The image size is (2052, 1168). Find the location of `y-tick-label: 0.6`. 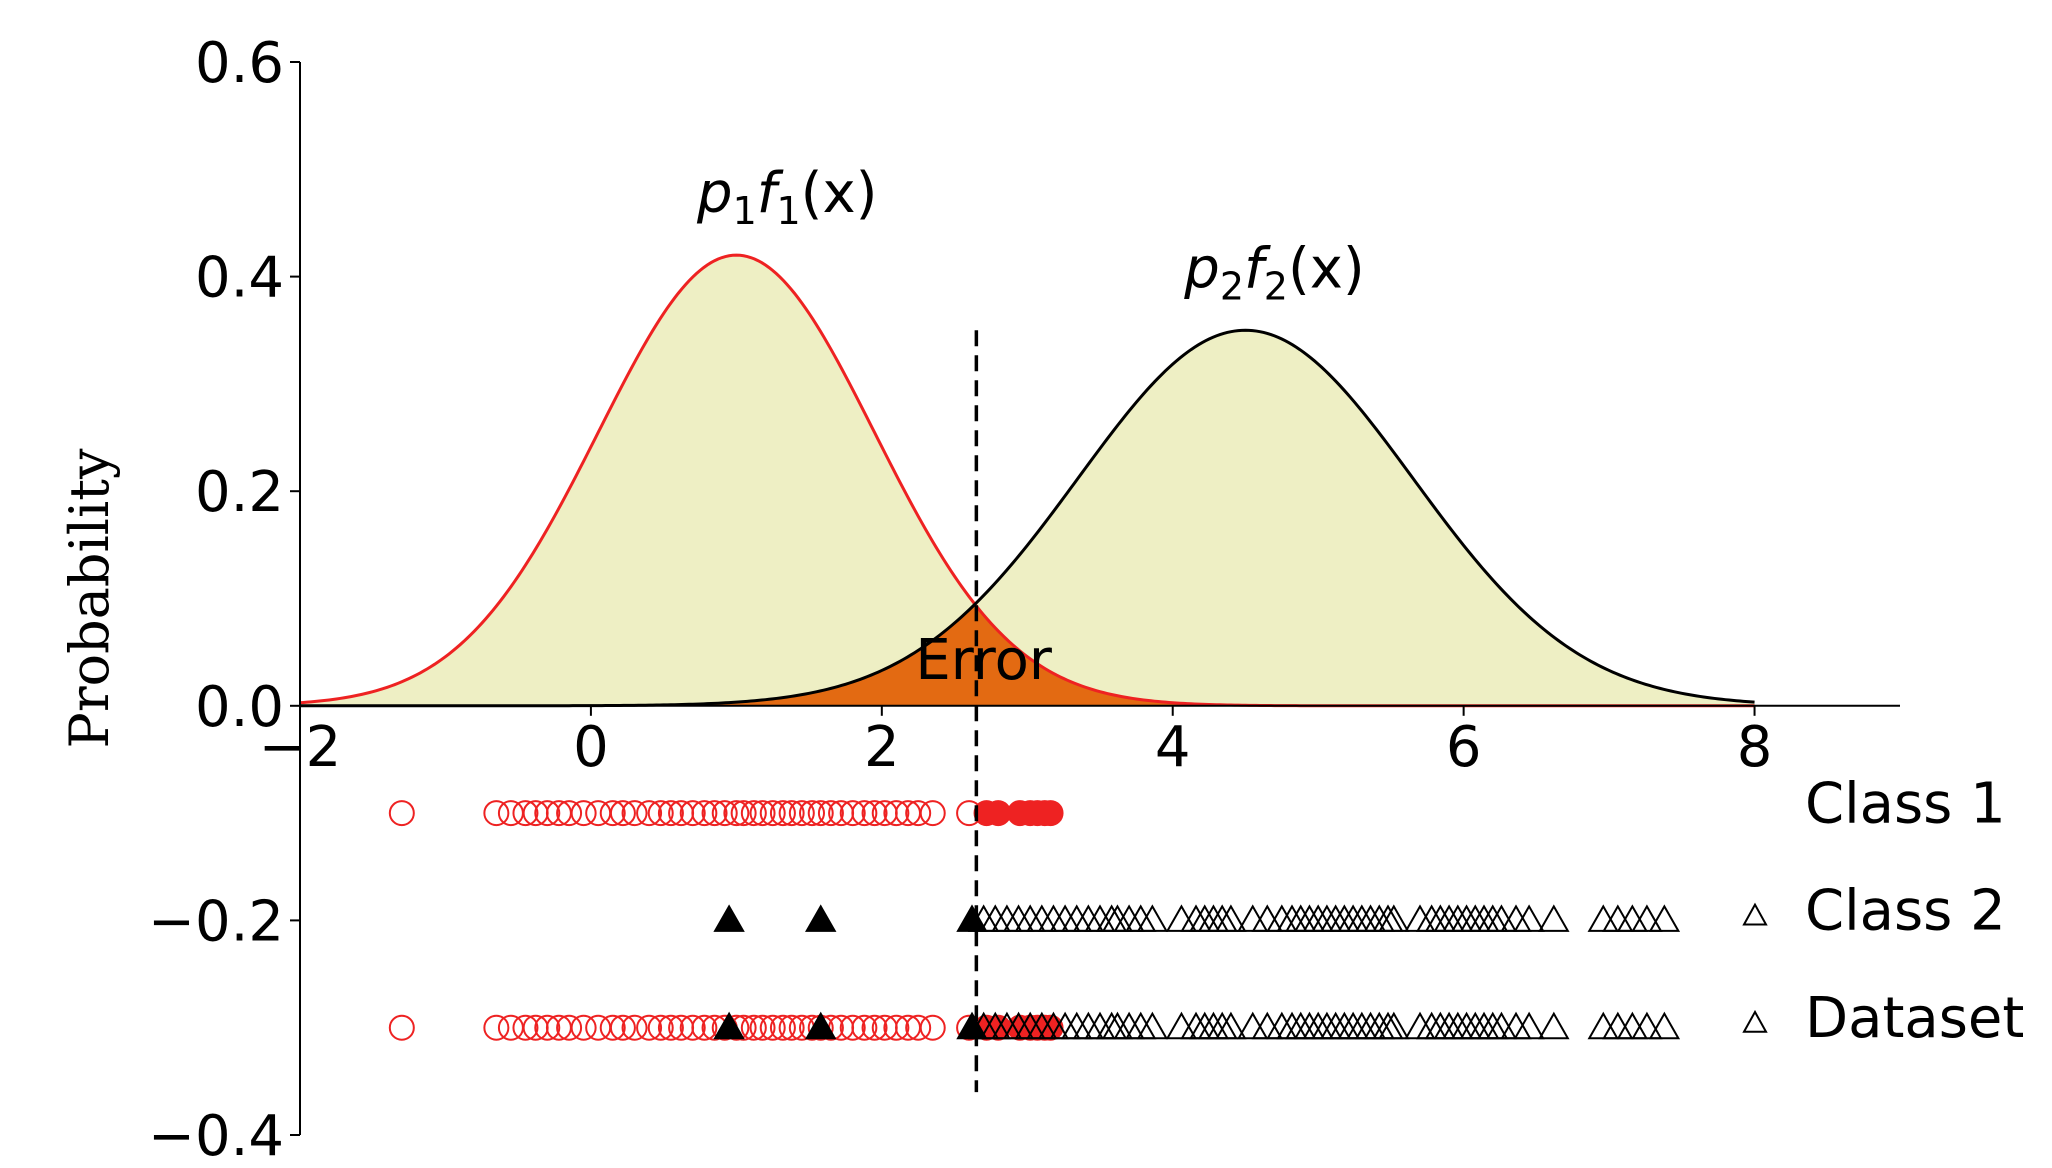

y-tick-label: 0.6 is located at coordinates (239, 63).